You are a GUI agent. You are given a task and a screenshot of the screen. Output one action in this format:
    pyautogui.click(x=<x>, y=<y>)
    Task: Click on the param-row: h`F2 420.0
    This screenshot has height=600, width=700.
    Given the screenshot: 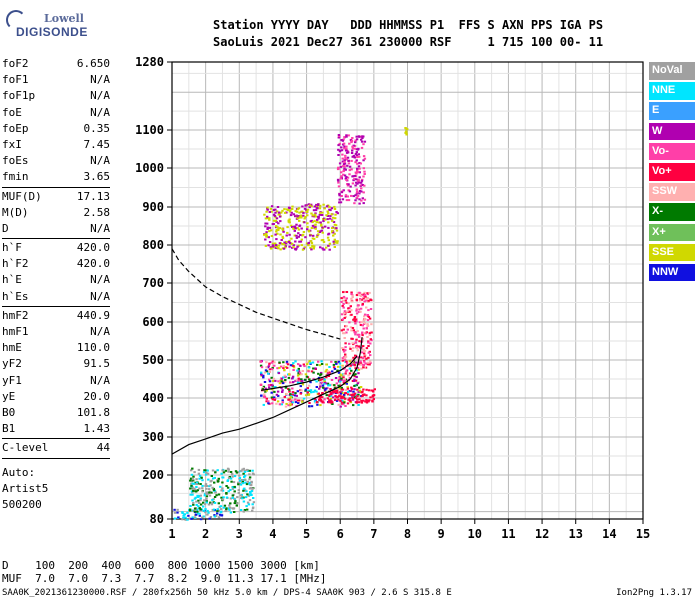 What is the action you would take?
    pyautogui.click(x=56, y=265)
    